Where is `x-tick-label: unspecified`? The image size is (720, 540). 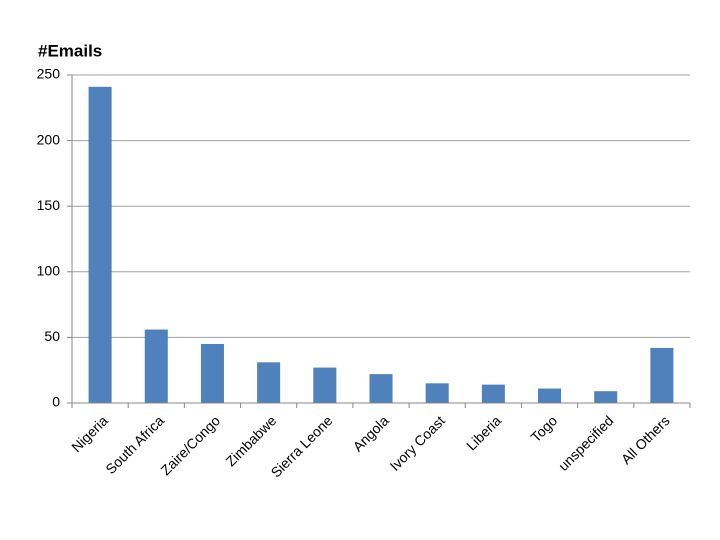
x-tick-label: unspecified is located at coordinates (585, 442).